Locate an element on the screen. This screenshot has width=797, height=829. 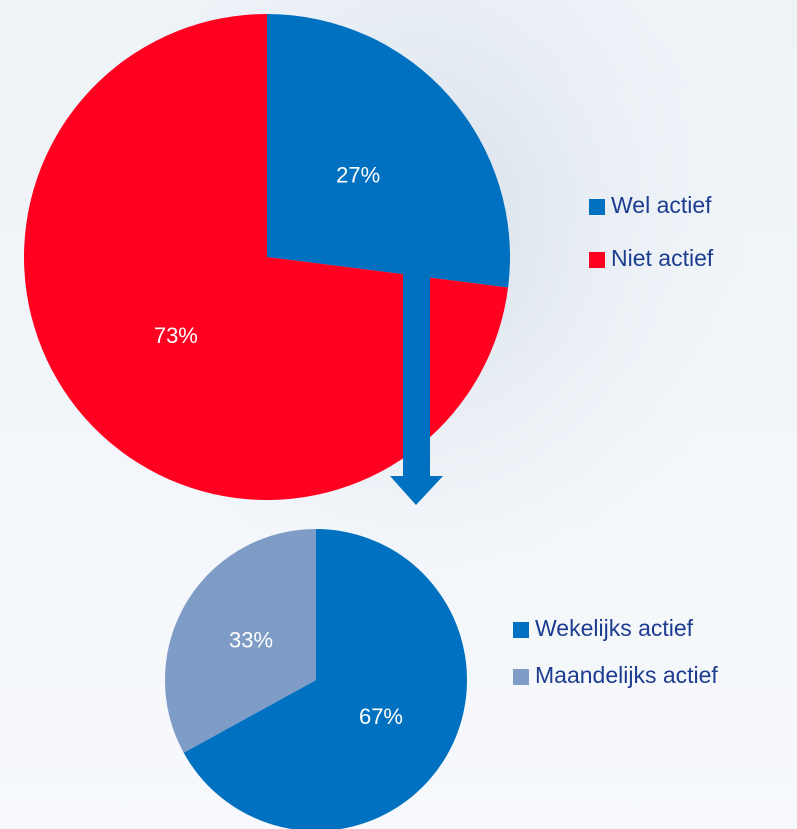
legend-label: Maandelijks actief is located at coordinates (626, 675).